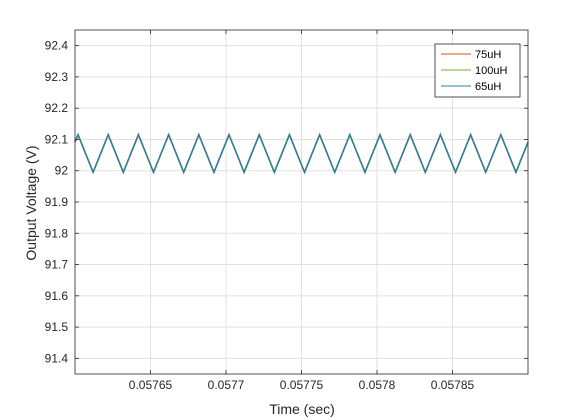  What do you see at coordinates (301, 153) in the screenshot?
I see `series-line-65uh` at bounding box center [301, 153].